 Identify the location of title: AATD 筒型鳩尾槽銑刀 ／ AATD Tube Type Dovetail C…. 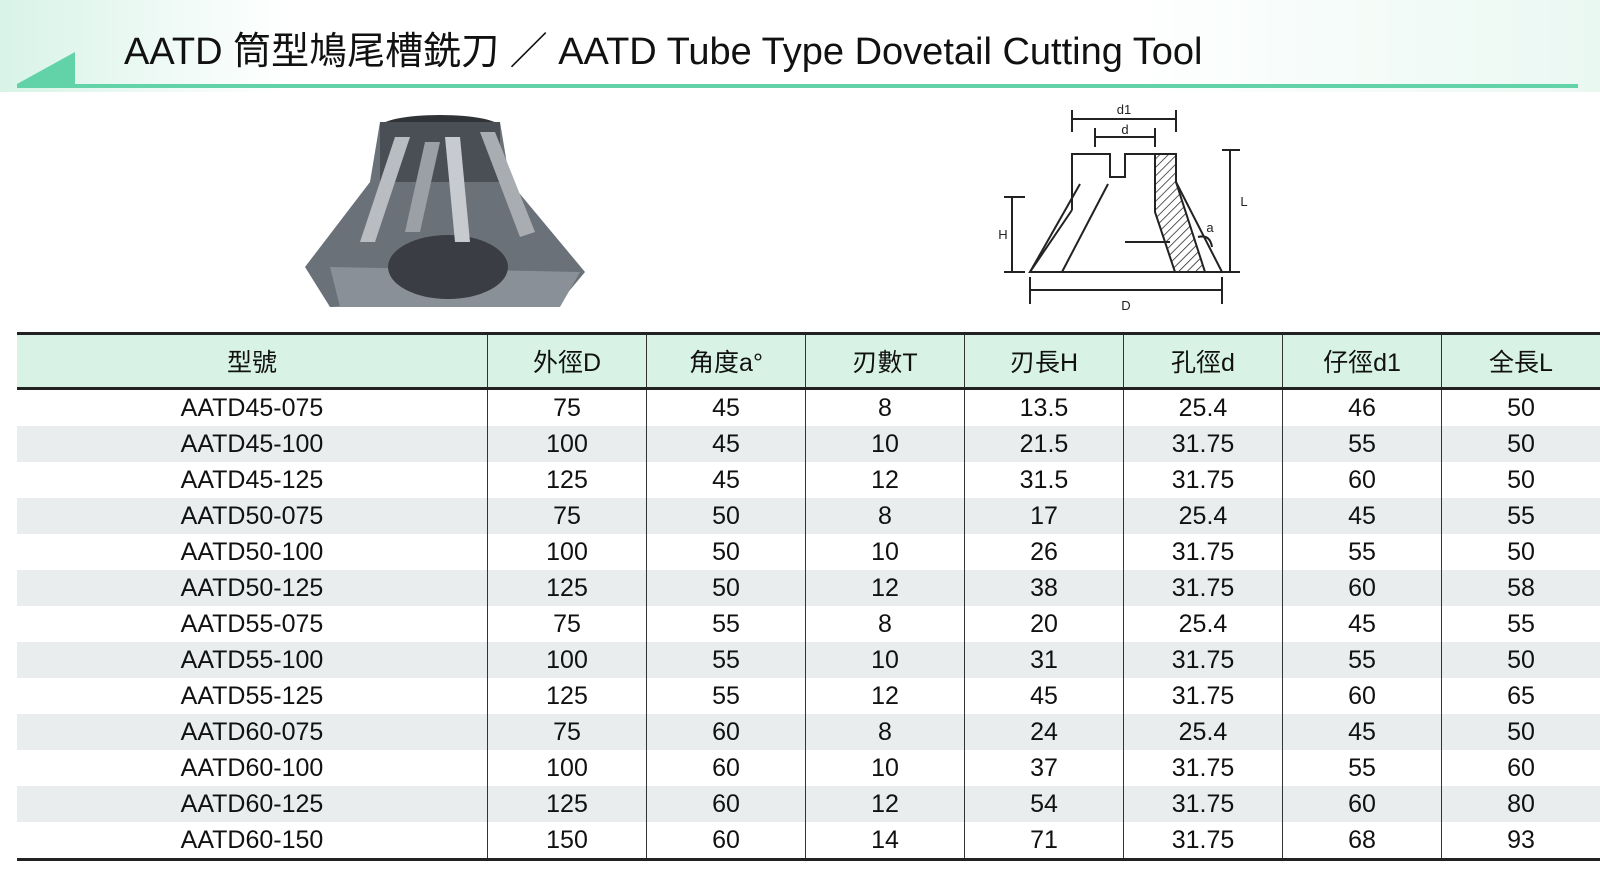
(663, 52).